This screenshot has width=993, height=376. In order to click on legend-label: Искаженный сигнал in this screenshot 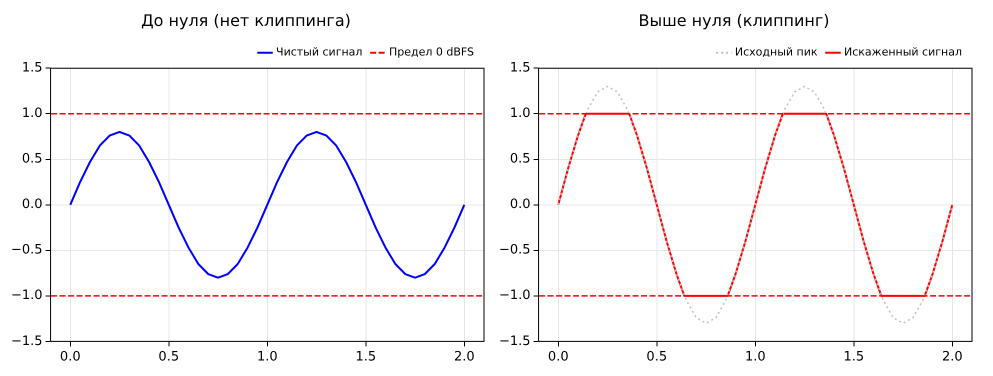, I will do `click(903, 52)`.